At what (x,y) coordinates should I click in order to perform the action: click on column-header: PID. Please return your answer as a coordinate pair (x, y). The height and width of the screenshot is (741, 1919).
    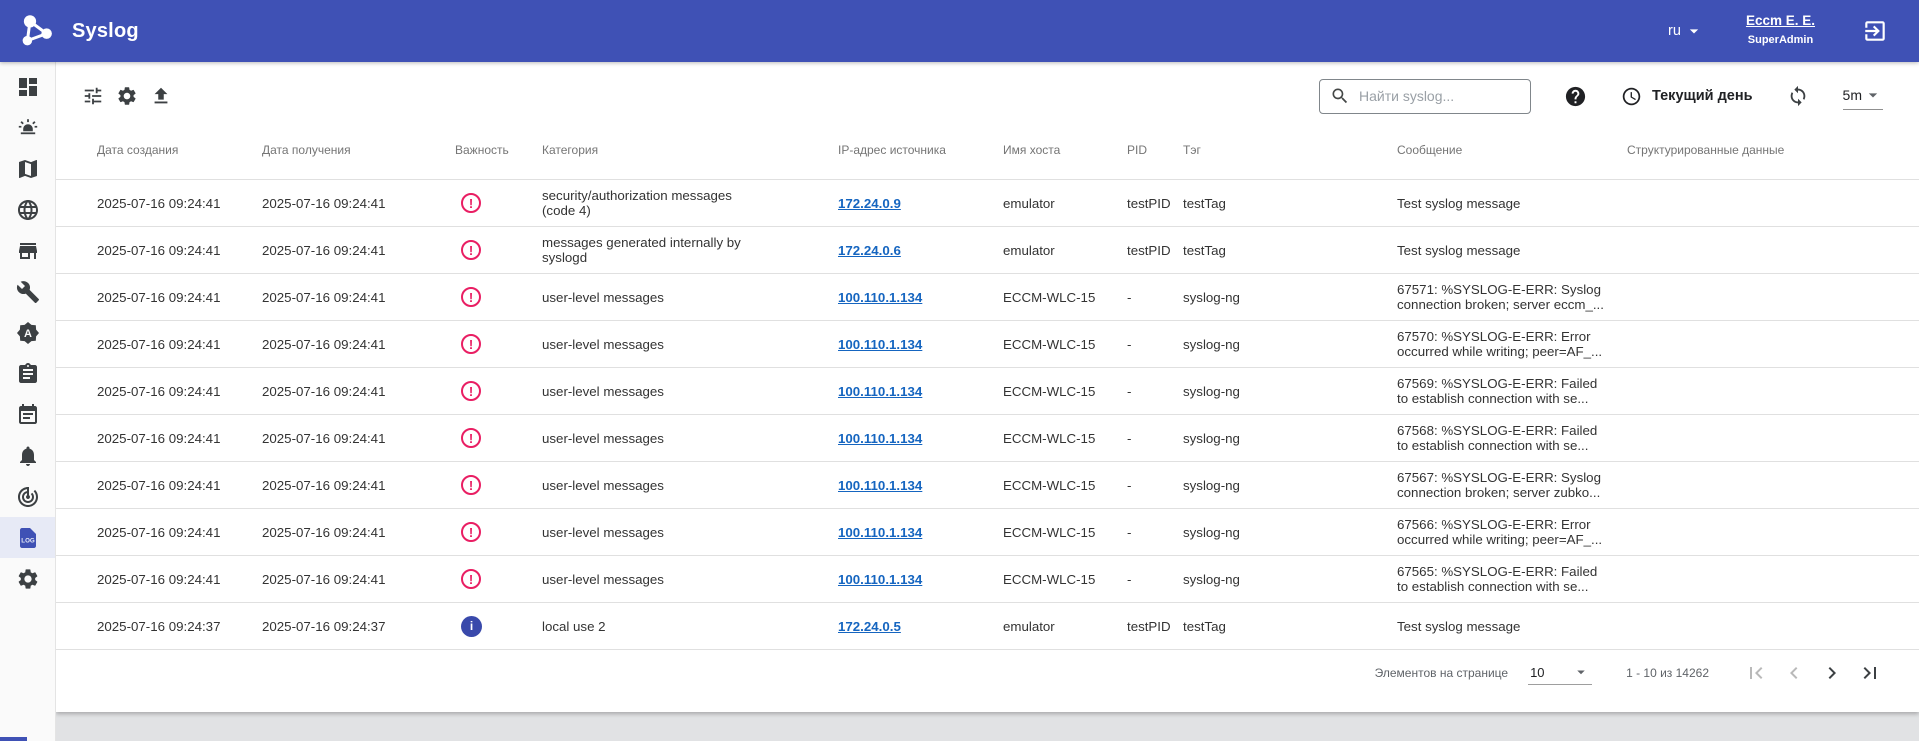
    Looking at the image, I should click on (1137, 149).